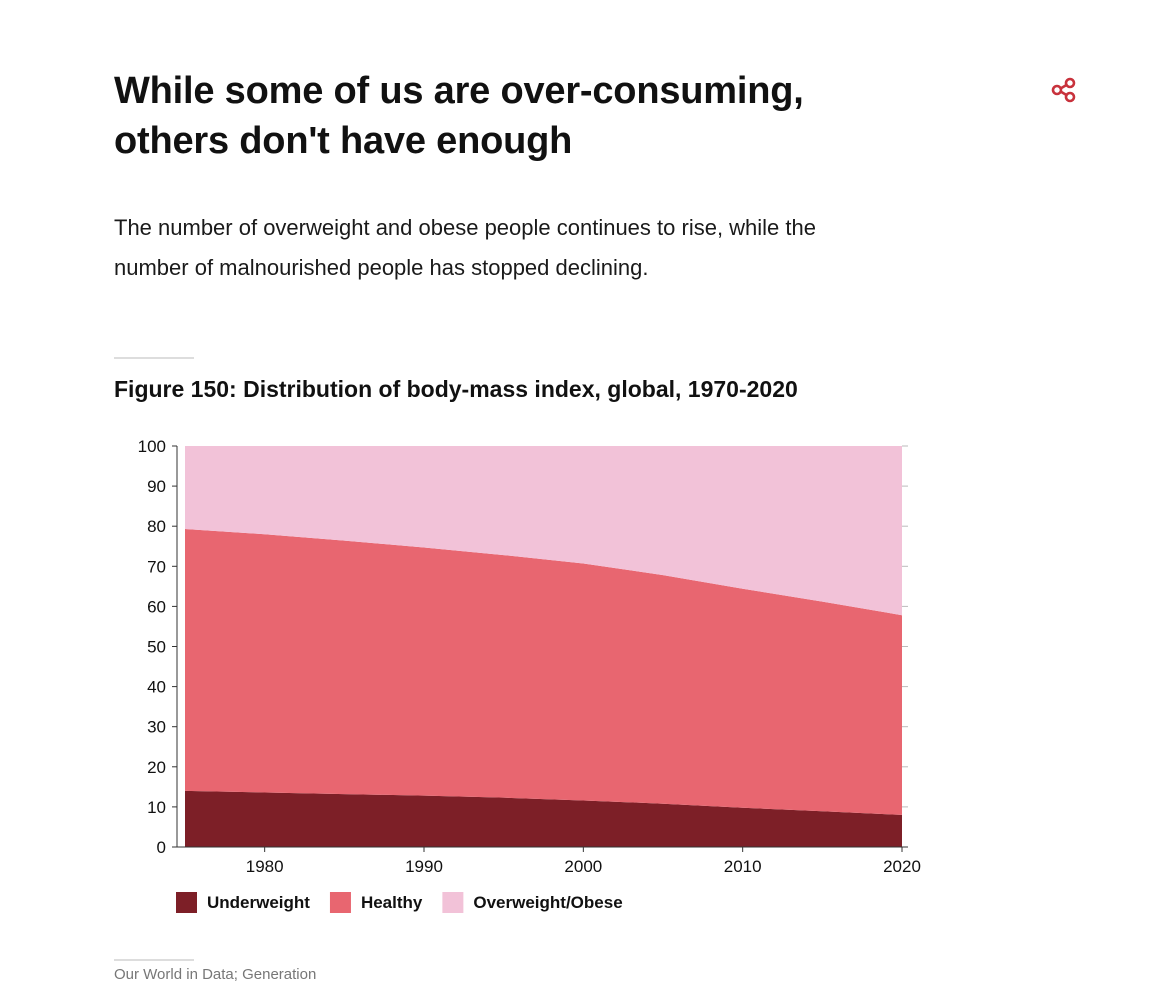 The width and height of the screenshot is (1175, 985). I want to click on y-tick-label-30: 30, so click(156, 727).